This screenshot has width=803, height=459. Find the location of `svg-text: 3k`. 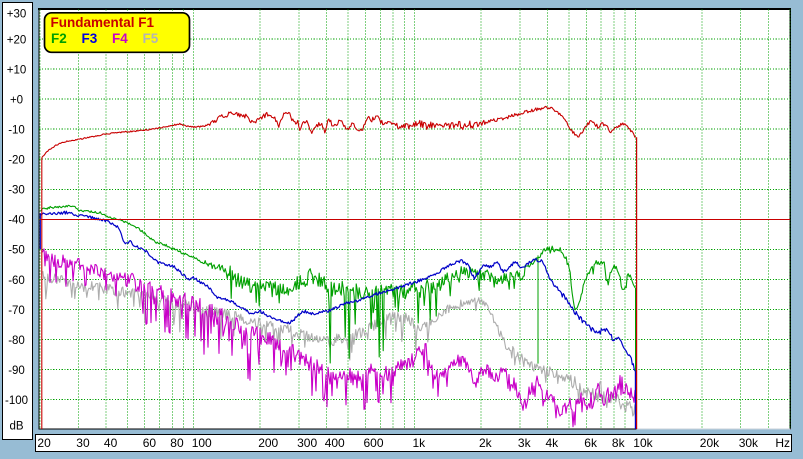

svg-text: 3k is located at coordinates (525, 443).